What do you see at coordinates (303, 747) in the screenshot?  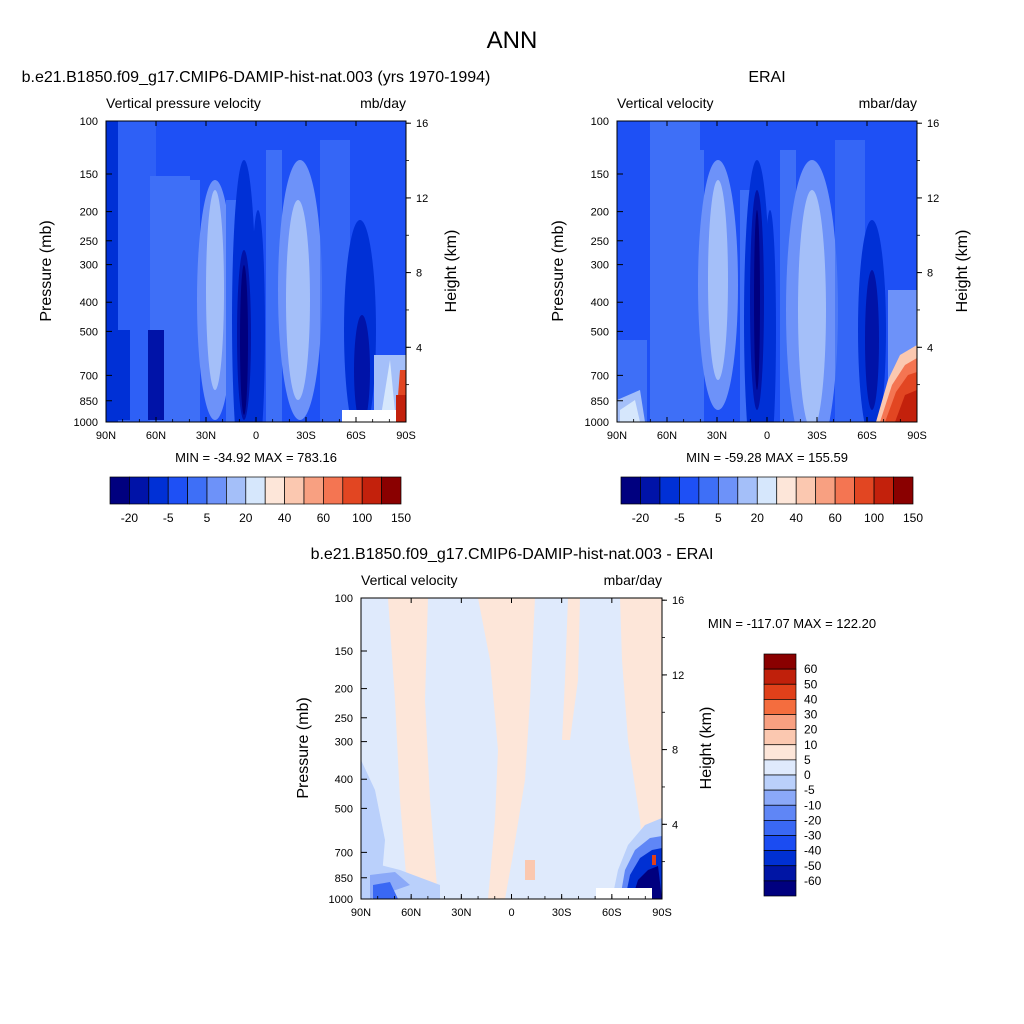 I see `panel-diff-ylabel: Pressure (mb)` at bounding box center [303, 747].